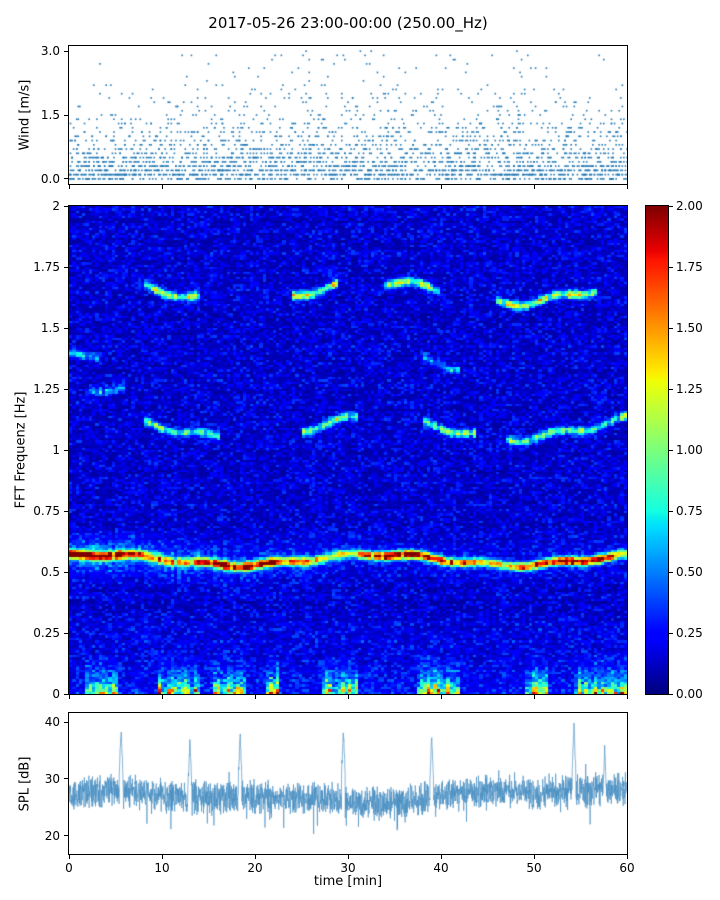 The height and width of the screenshot is (900, 720). Describe the element at coordinates (627, 868) in the screenshot. I see `tick-label: 60` at that location.